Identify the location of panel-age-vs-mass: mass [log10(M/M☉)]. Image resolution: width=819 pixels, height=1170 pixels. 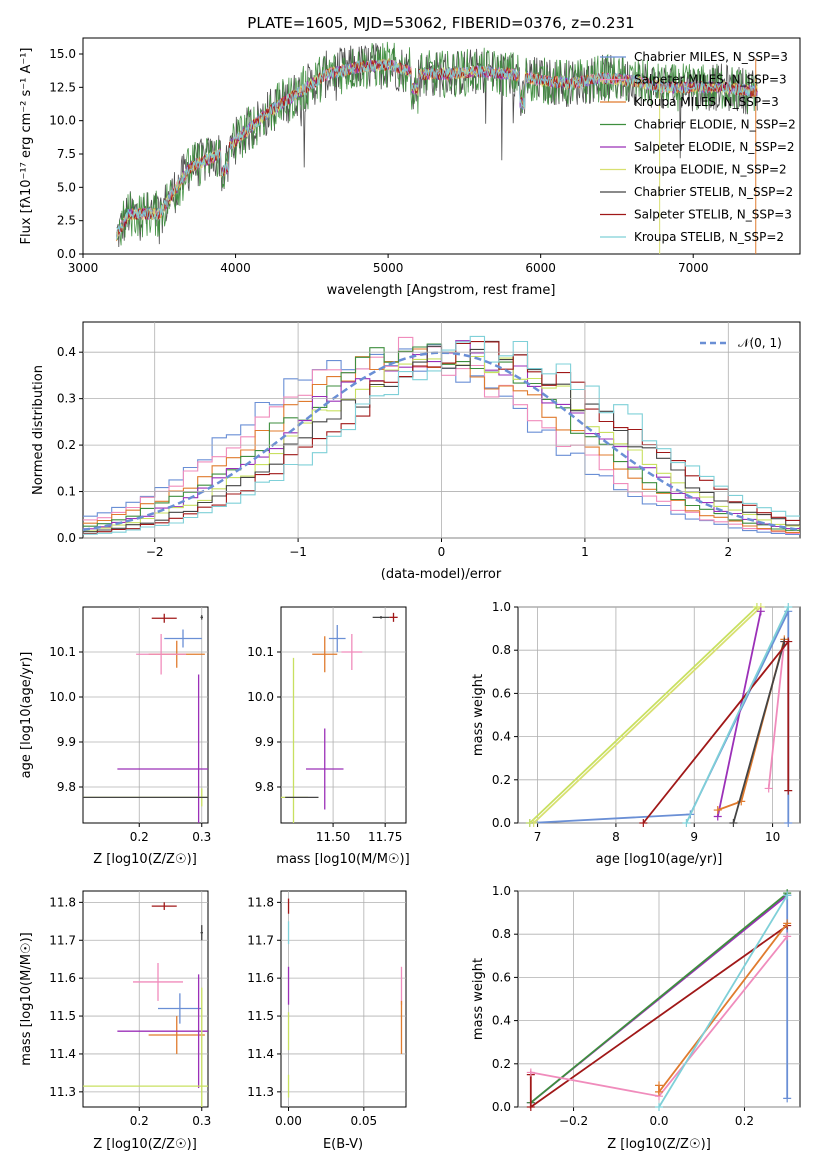
(343, 736).